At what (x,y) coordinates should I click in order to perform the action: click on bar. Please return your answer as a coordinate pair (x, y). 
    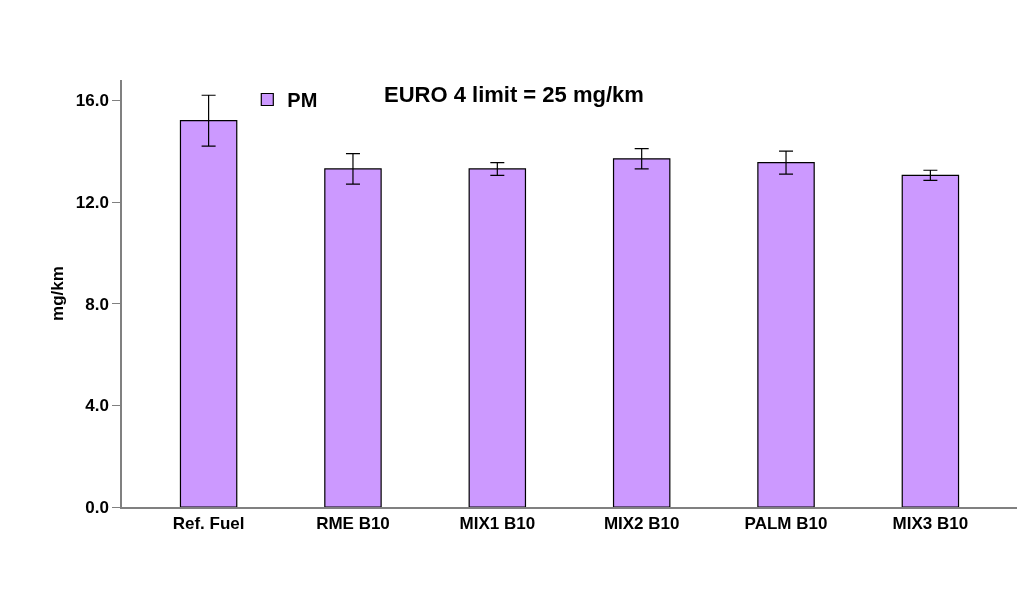
    Looking at the image, I should click on (930, 340).